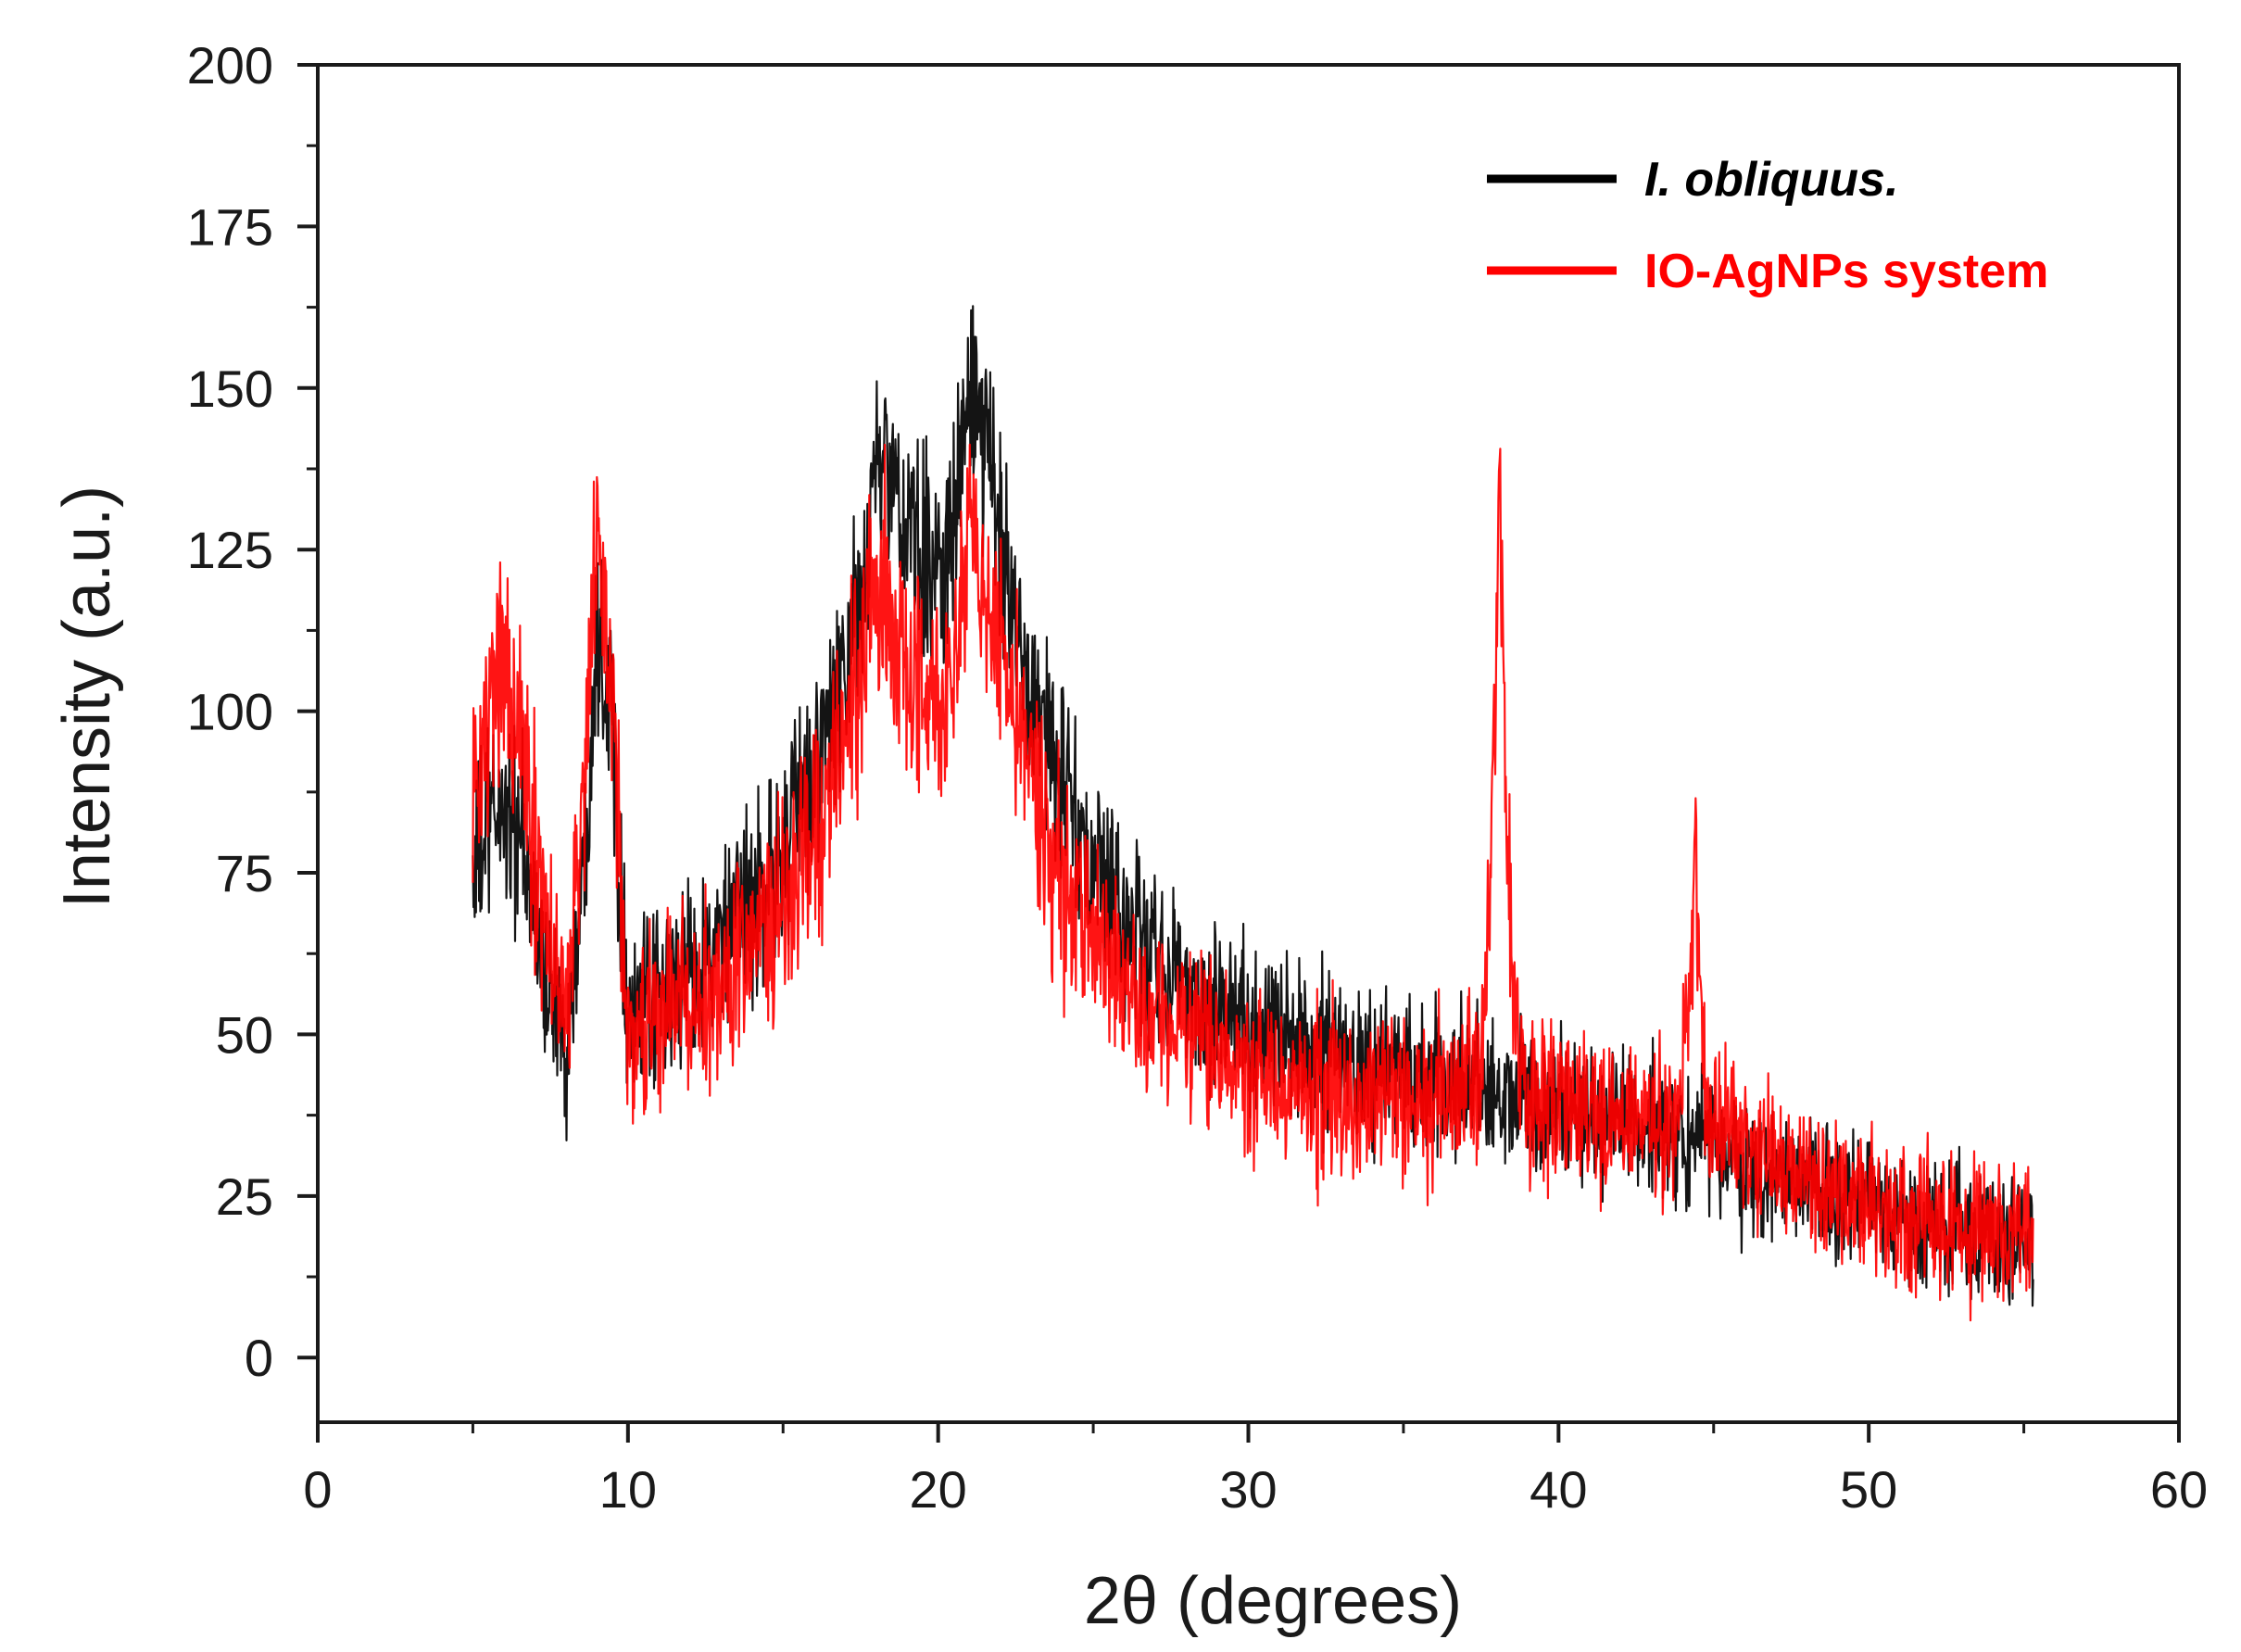  What do you see at coordinates (259, 1358) in the screenshot?
I see `y-tick-label: 0` at bounding box center [259, 1358].